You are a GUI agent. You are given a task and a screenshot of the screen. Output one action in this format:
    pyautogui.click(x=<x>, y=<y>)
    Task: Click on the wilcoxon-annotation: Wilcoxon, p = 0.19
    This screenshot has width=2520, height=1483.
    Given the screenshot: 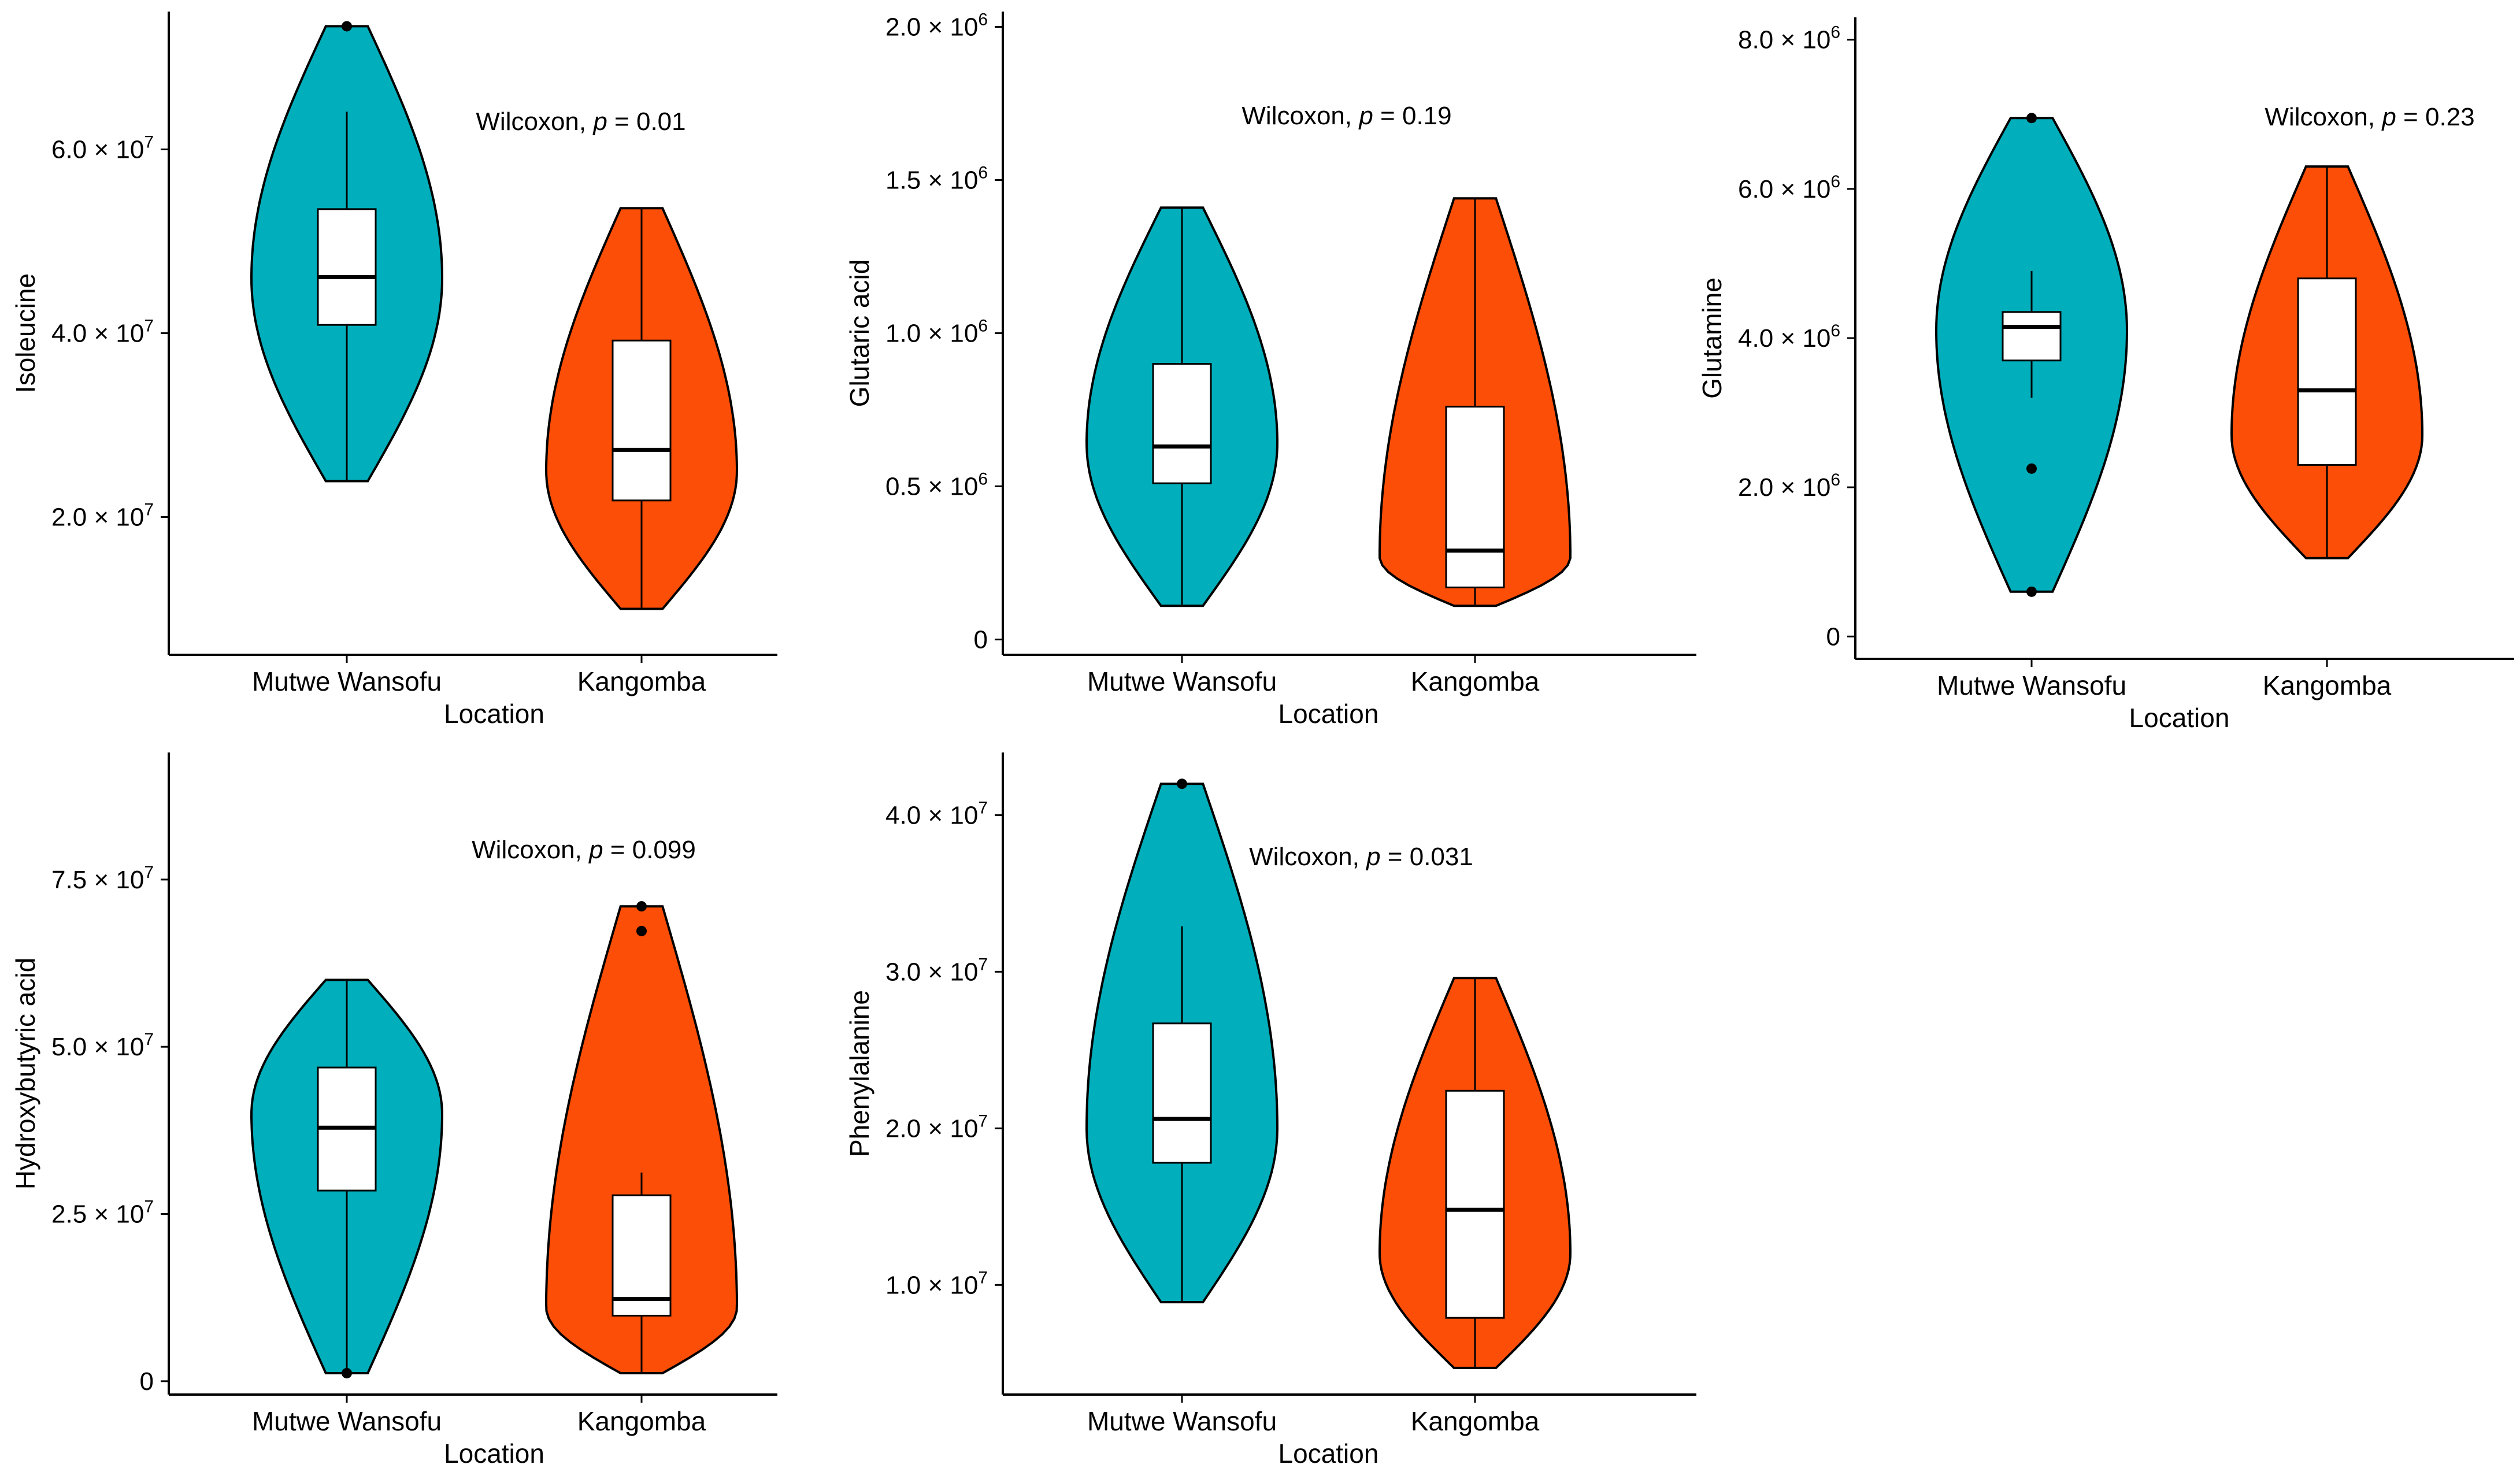 What is the action you would take?
    pyautogui.click(x=1346, y=116)
    